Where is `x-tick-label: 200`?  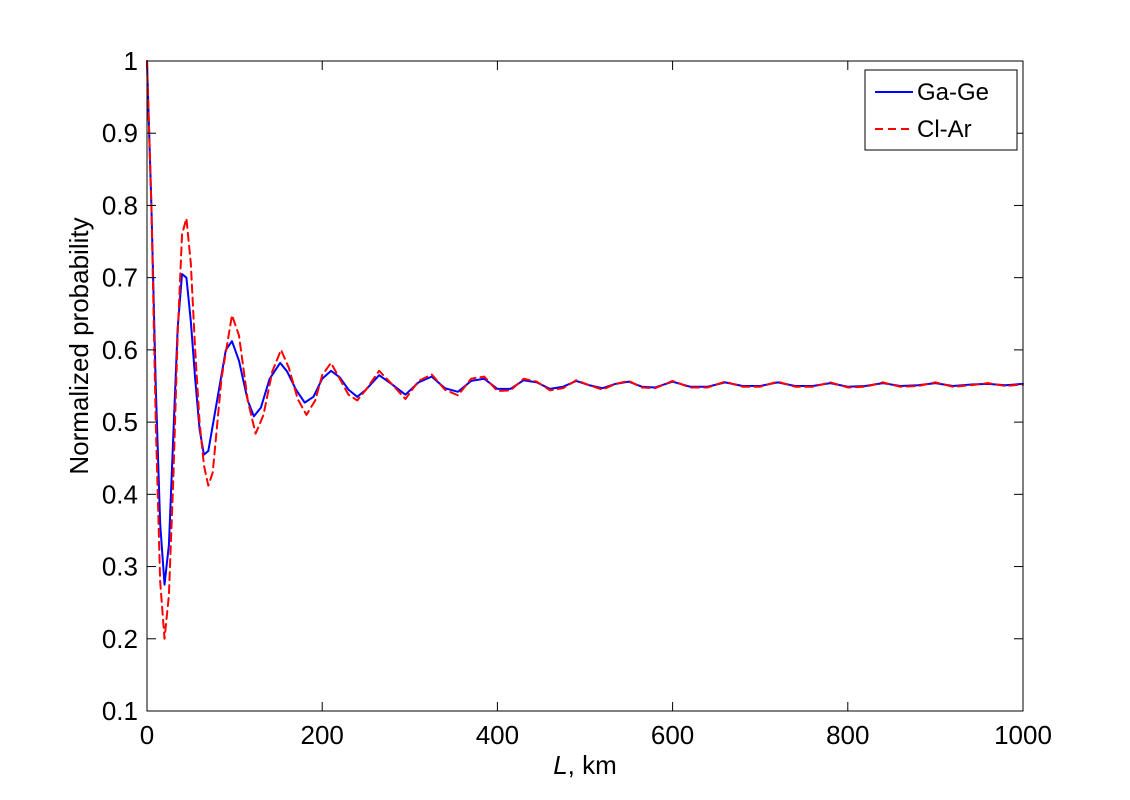
x-tick-label: 200 is located at coordinates (322, 735).